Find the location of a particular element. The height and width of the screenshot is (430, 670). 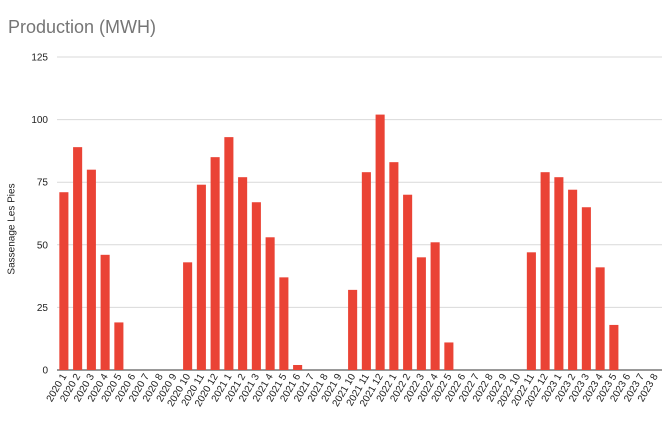

y-tick-label: 75 is located at coordinates (43, 183).